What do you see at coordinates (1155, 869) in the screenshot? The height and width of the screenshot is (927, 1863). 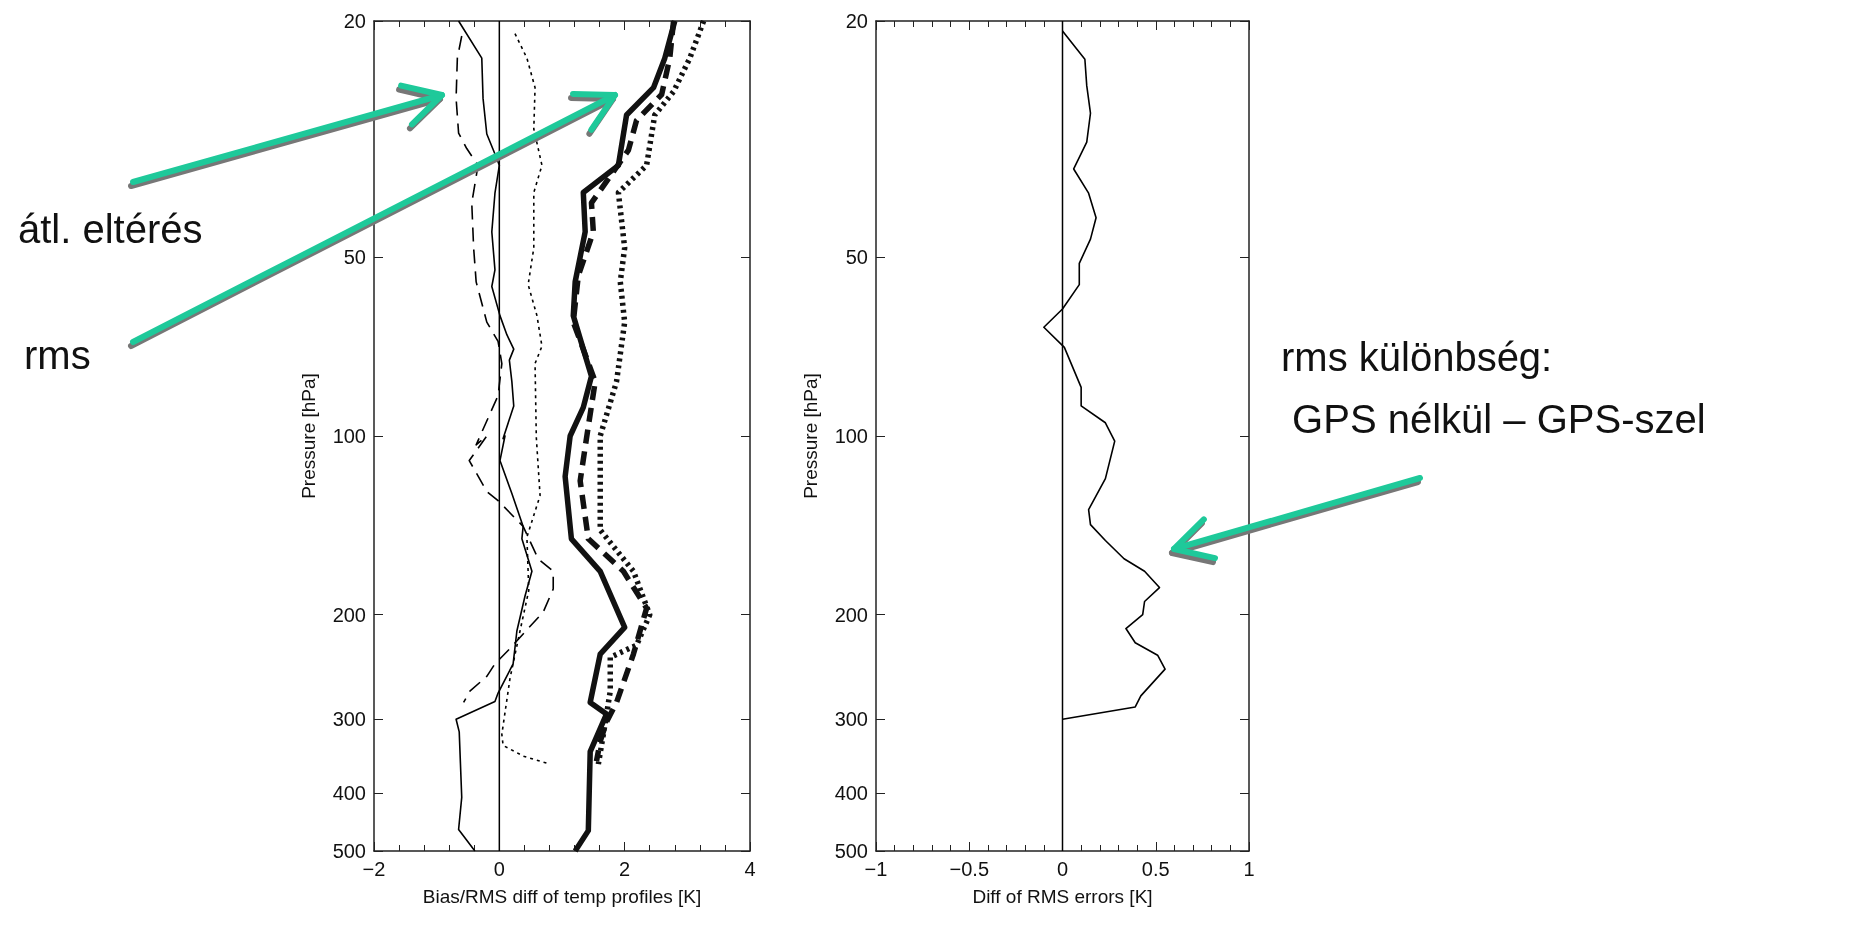 I see `x-tick-label: 0.5` at bounding box center [1155, 869].